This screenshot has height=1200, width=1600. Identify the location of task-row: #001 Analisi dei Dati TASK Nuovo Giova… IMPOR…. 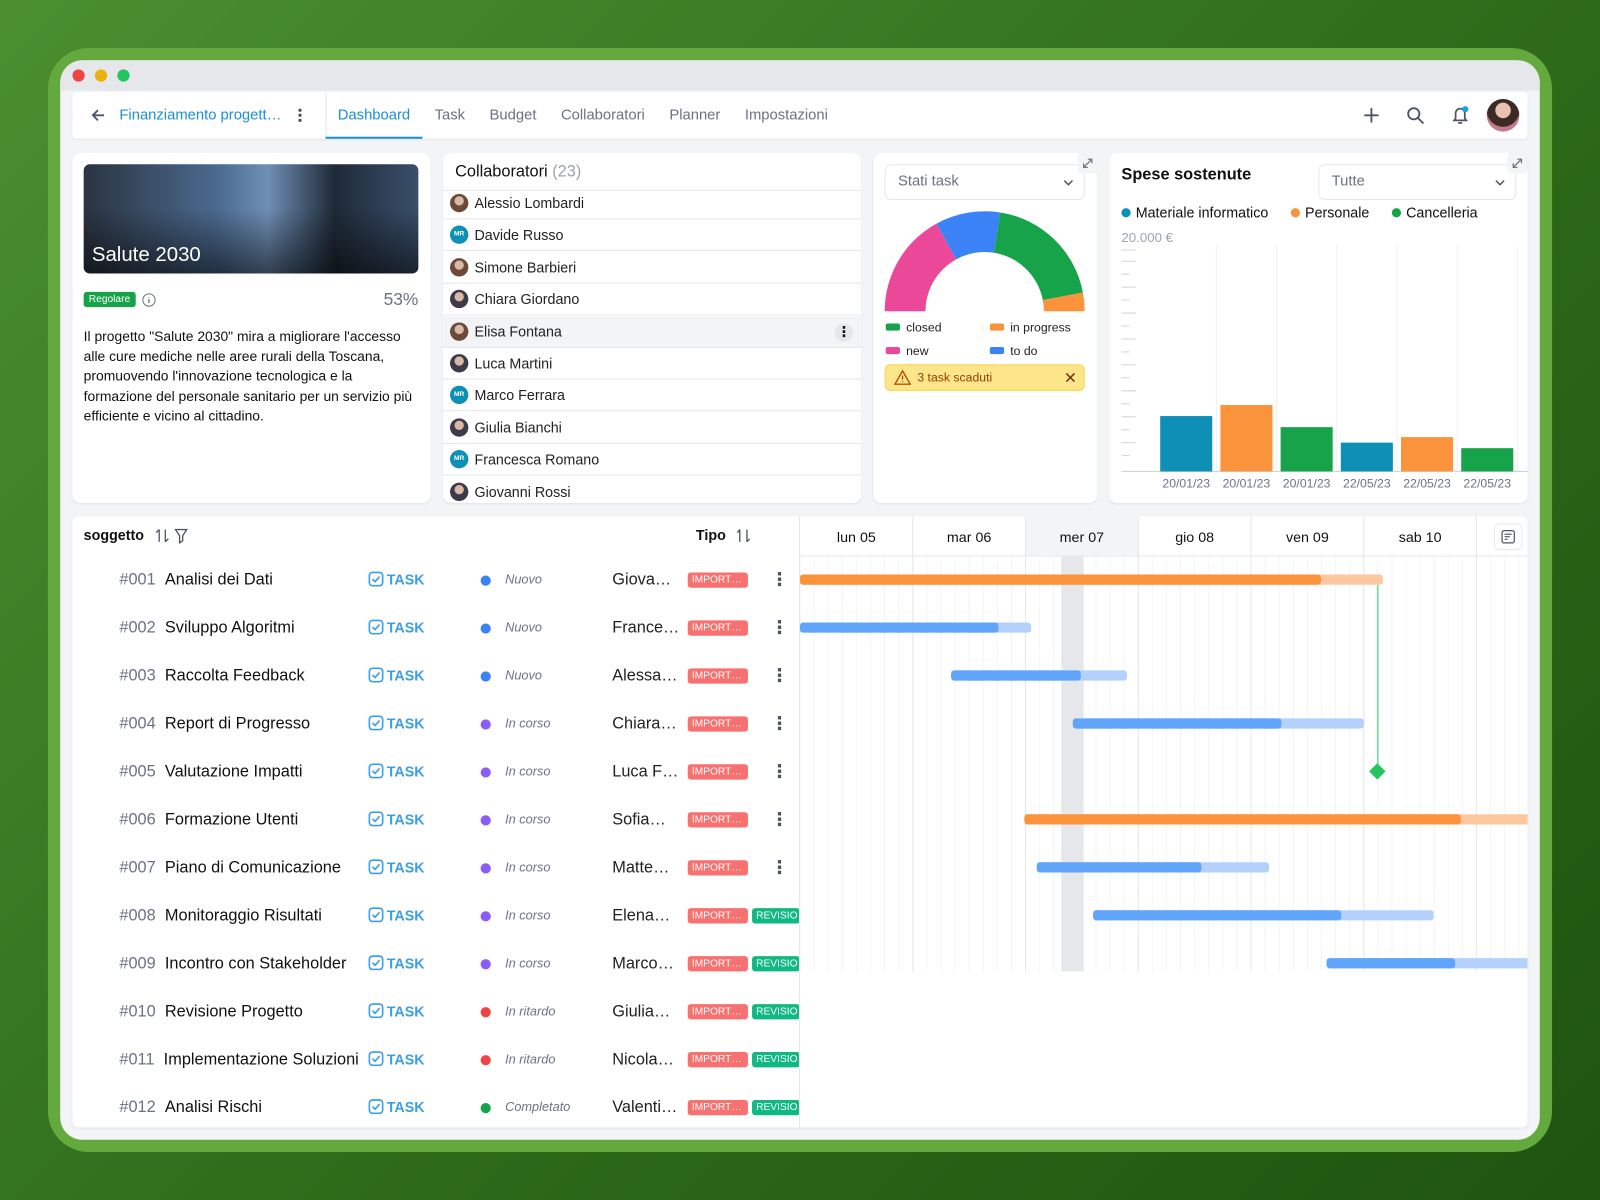
(436, 580).